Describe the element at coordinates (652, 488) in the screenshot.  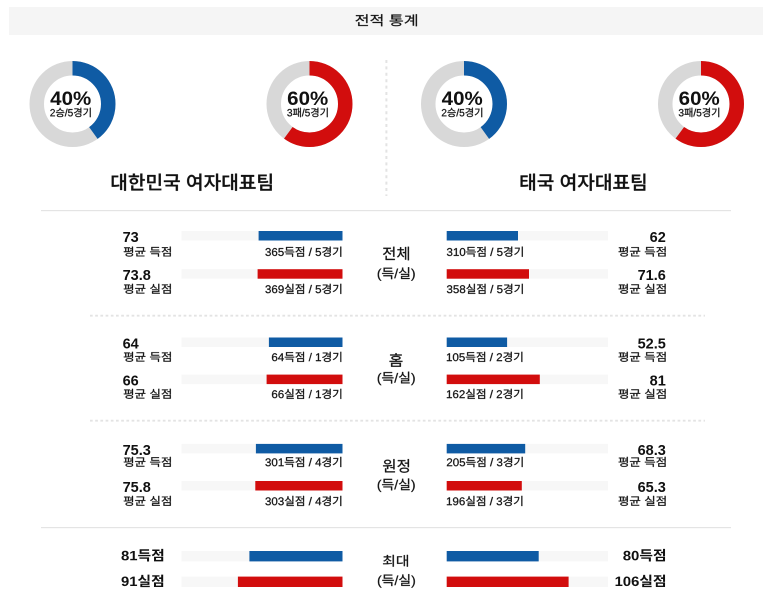
I see `svg-text: 65.3` at that location.